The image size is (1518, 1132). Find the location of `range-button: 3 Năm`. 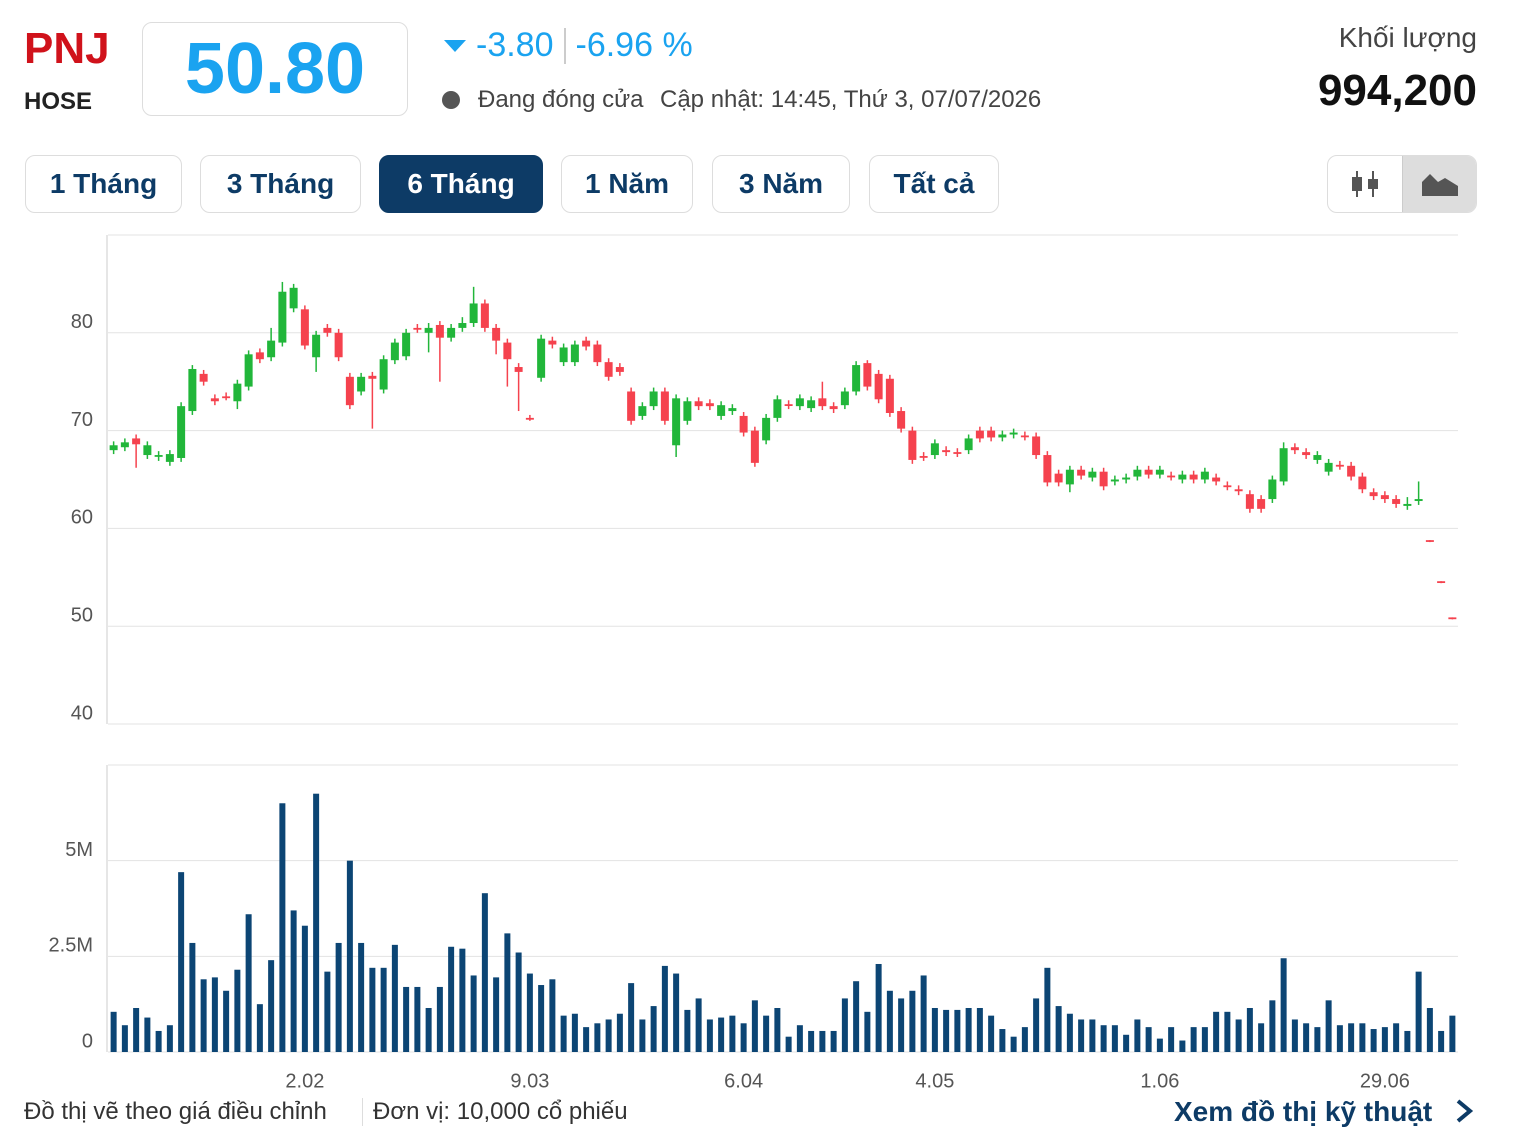

range-button: 3 Năm is located at coordinates (781, 184).